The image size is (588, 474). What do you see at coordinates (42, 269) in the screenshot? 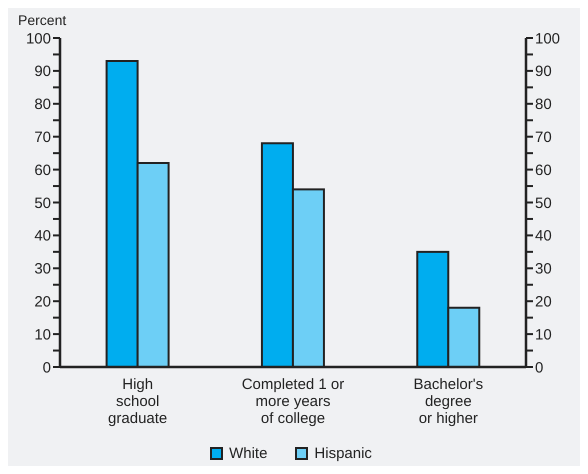
I see `y-tick-label: 30` at bounding box center [42, 269].